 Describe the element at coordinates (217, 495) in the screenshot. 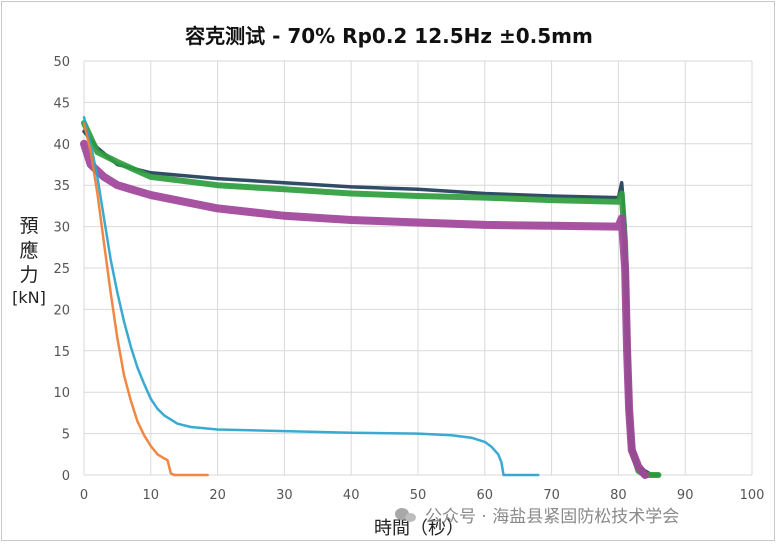

I see `x-tick-label: 20` at that location.